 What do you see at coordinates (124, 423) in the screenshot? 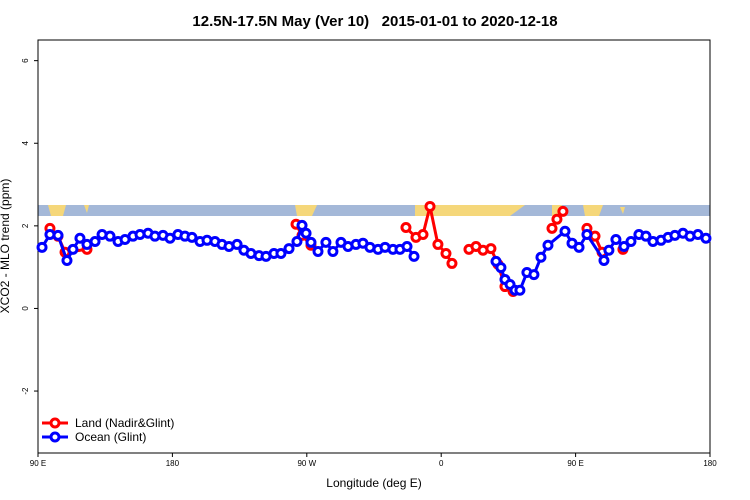
I see `legend-label: Land (Nadir&Glint)` at bounding box center [124, 423].